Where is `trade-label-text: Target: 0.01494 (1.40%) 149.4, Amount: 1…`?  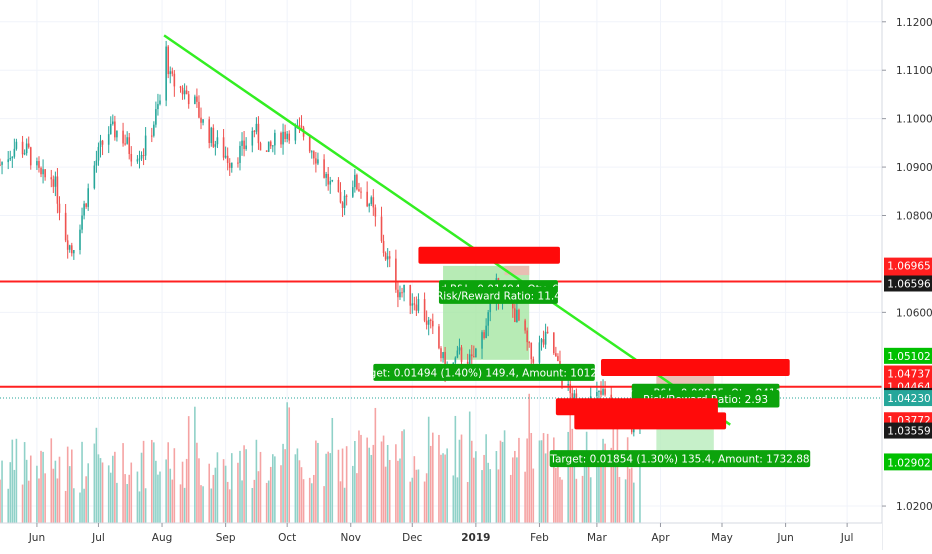 trade-label-text: Target: 0.01494 (1.40%) 149.4, Amount: 1… is located at coordinates (483, 373).